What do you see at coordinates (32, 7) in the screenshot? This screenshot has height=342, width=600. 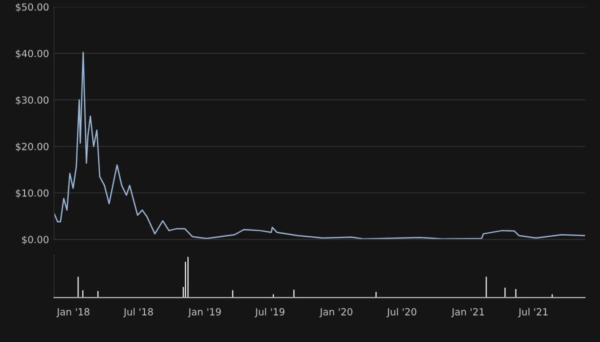 I see `y-tick-label: $50.00` at bounding box center [32, 7].